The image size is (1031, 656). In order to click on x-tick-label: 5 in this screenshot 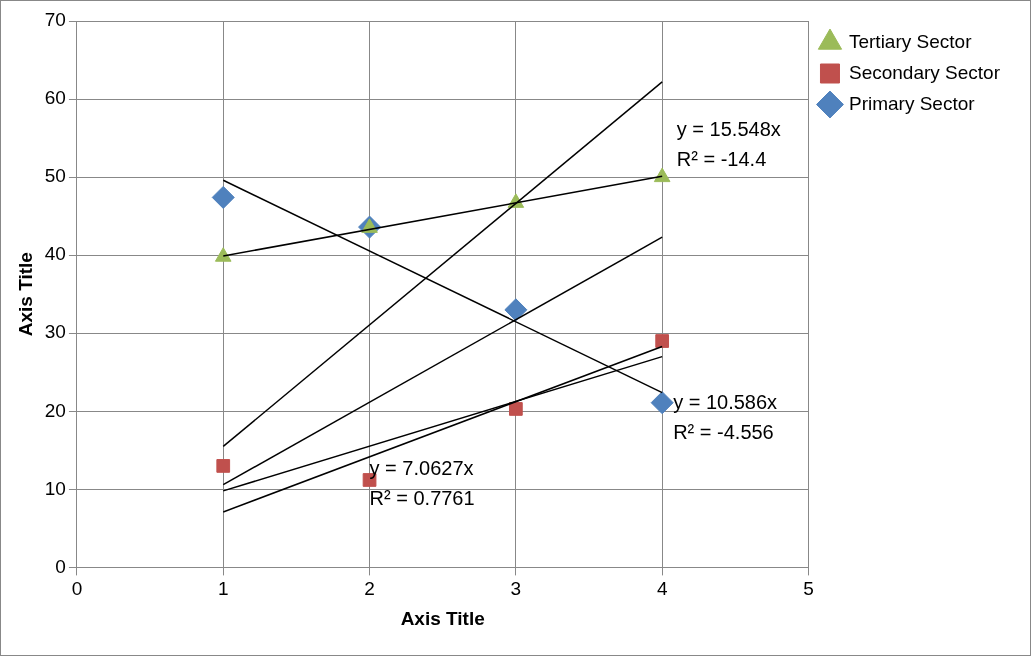, I will do `click(808, 589)`.